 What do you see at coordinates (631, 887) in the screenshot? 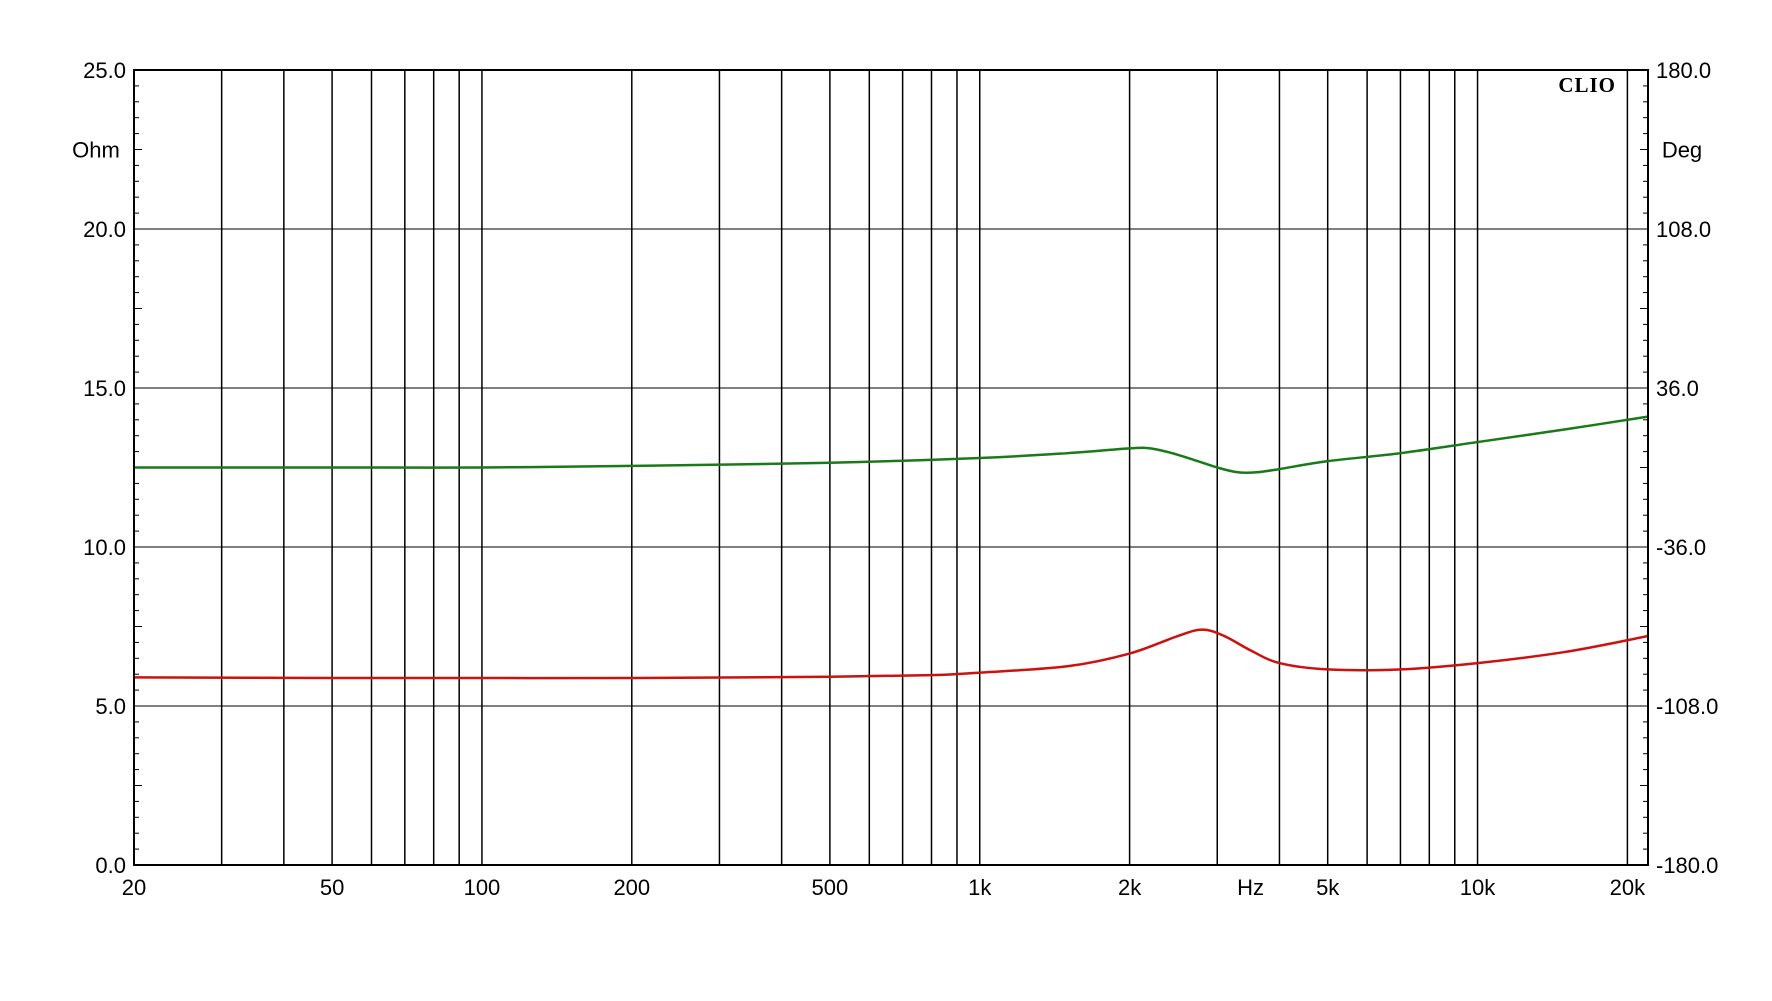
I see `x-tick-label: 200` at bounding box center [631, 887].